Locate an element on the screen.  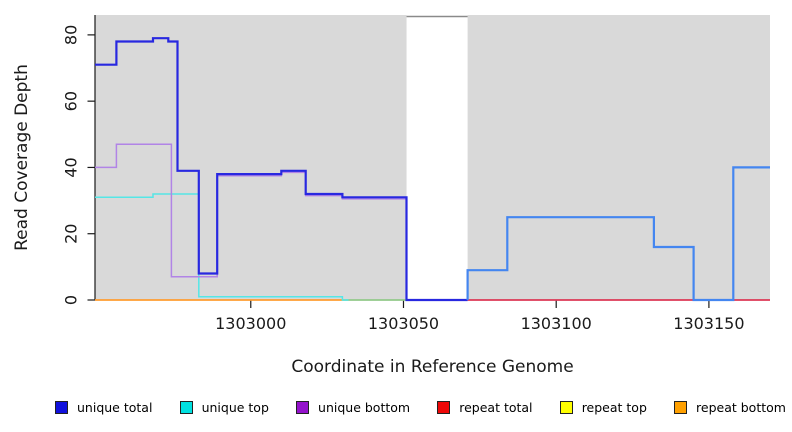
legend-label: unique bottom is located at coordinates (364, 407).